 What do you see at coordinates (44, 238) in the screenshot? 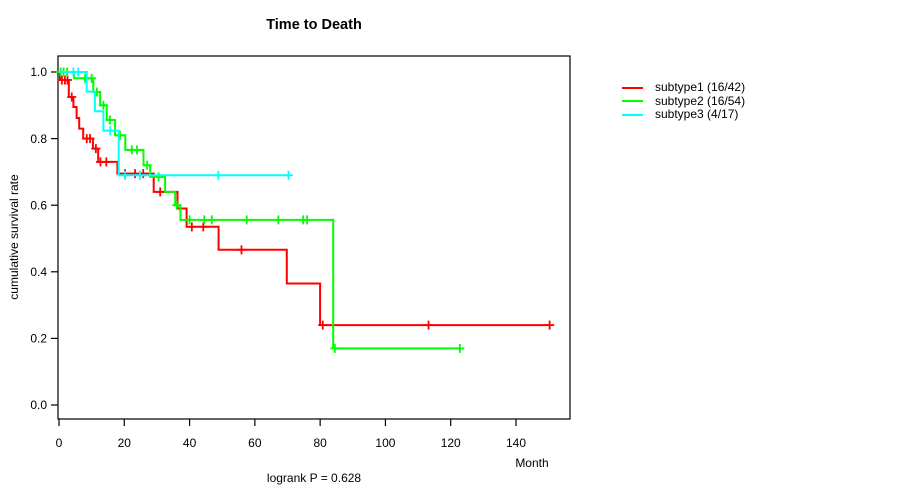
I see `y-axis: 0.0 0.2 0.4 0.6 0.8 1.0` at bounding box center [44, 238].